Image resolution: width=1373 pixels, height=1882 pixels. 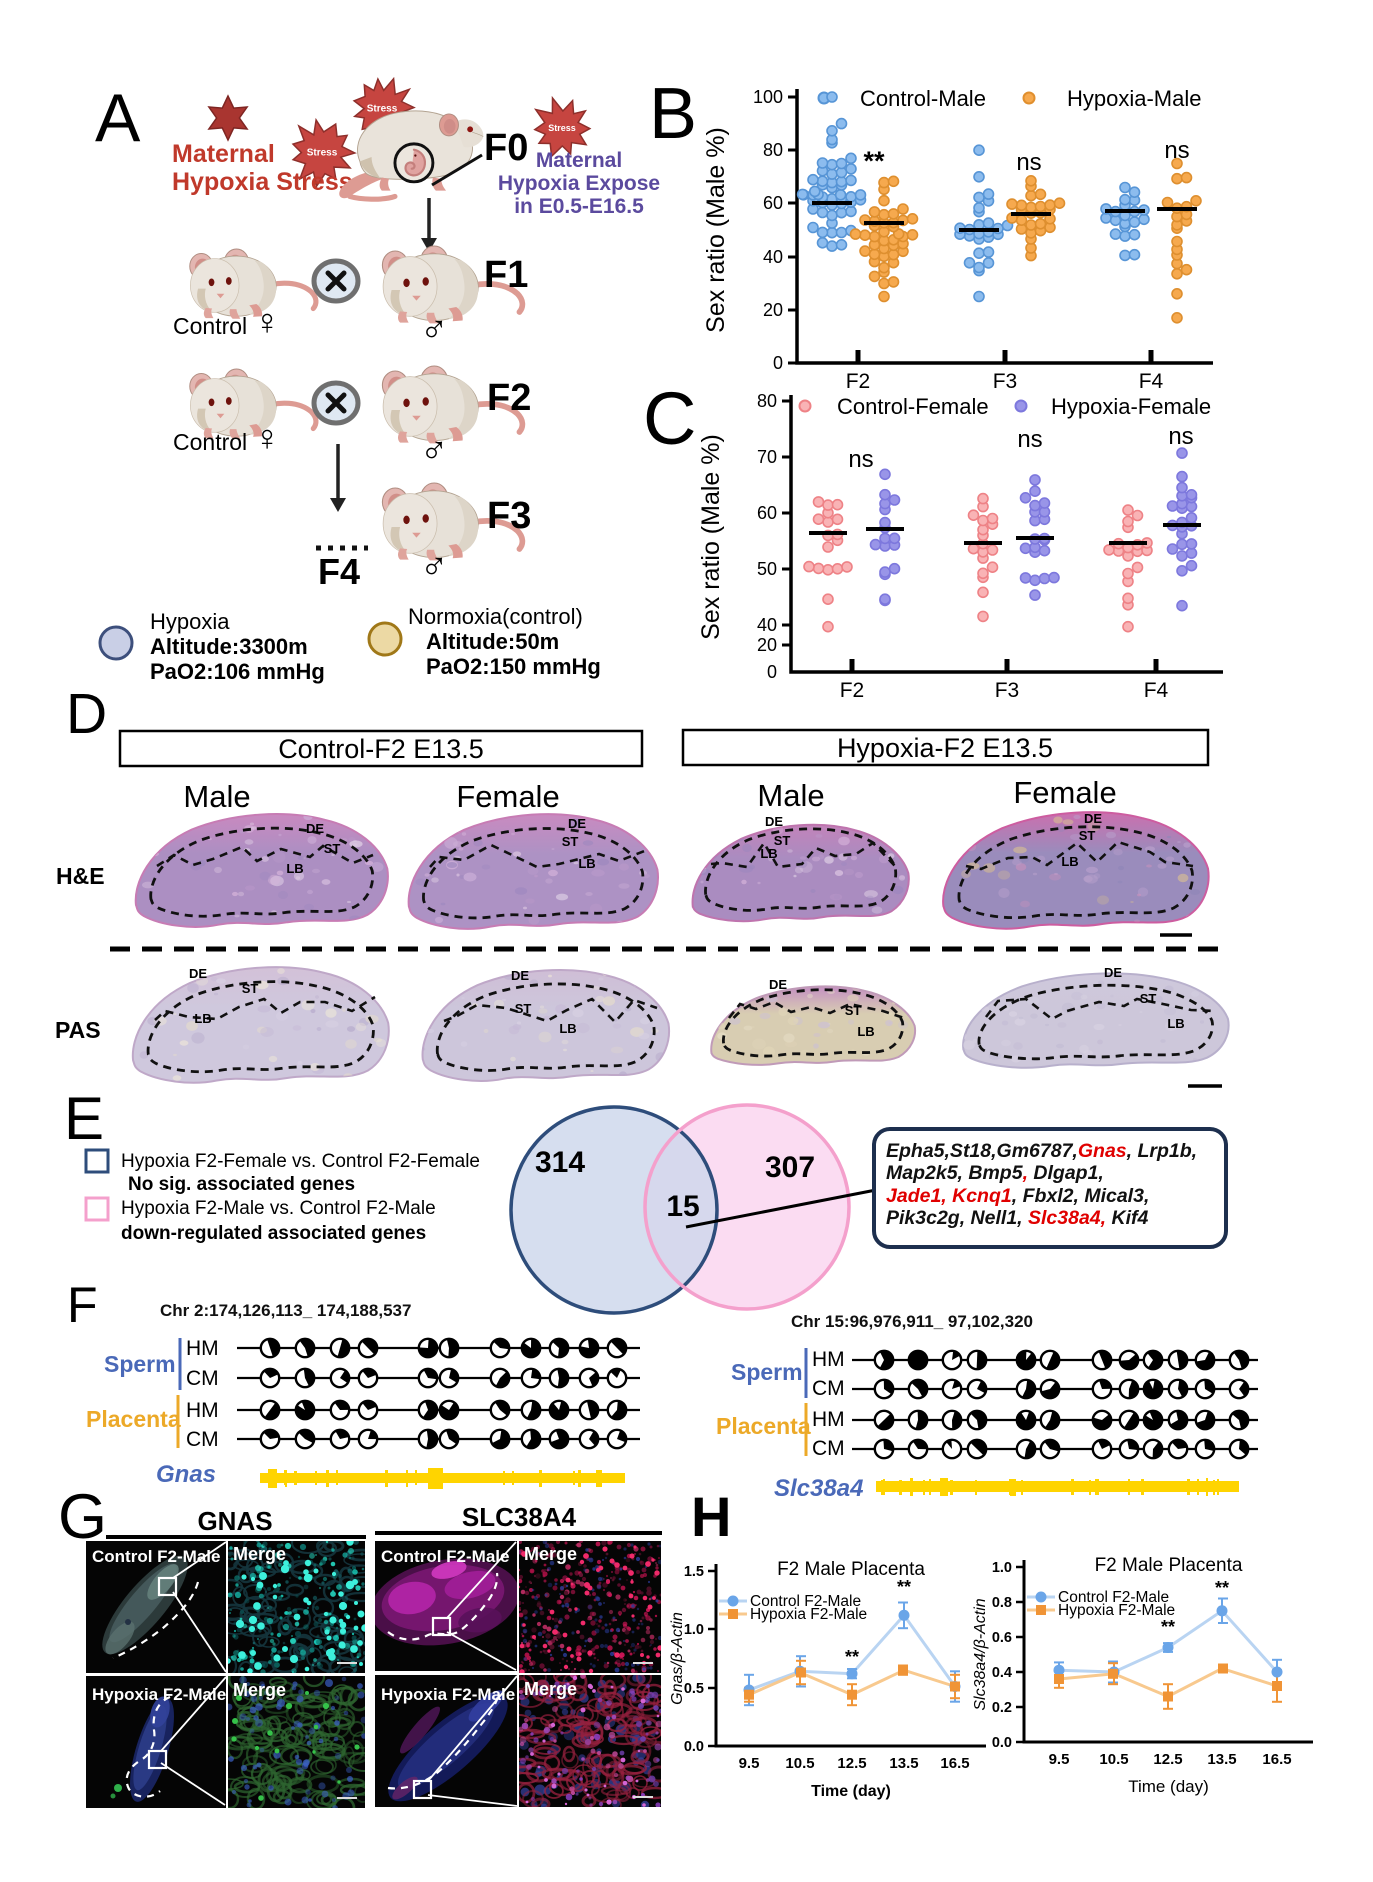 I want to click on svg-text: 314, so click(x=560, y=1162).